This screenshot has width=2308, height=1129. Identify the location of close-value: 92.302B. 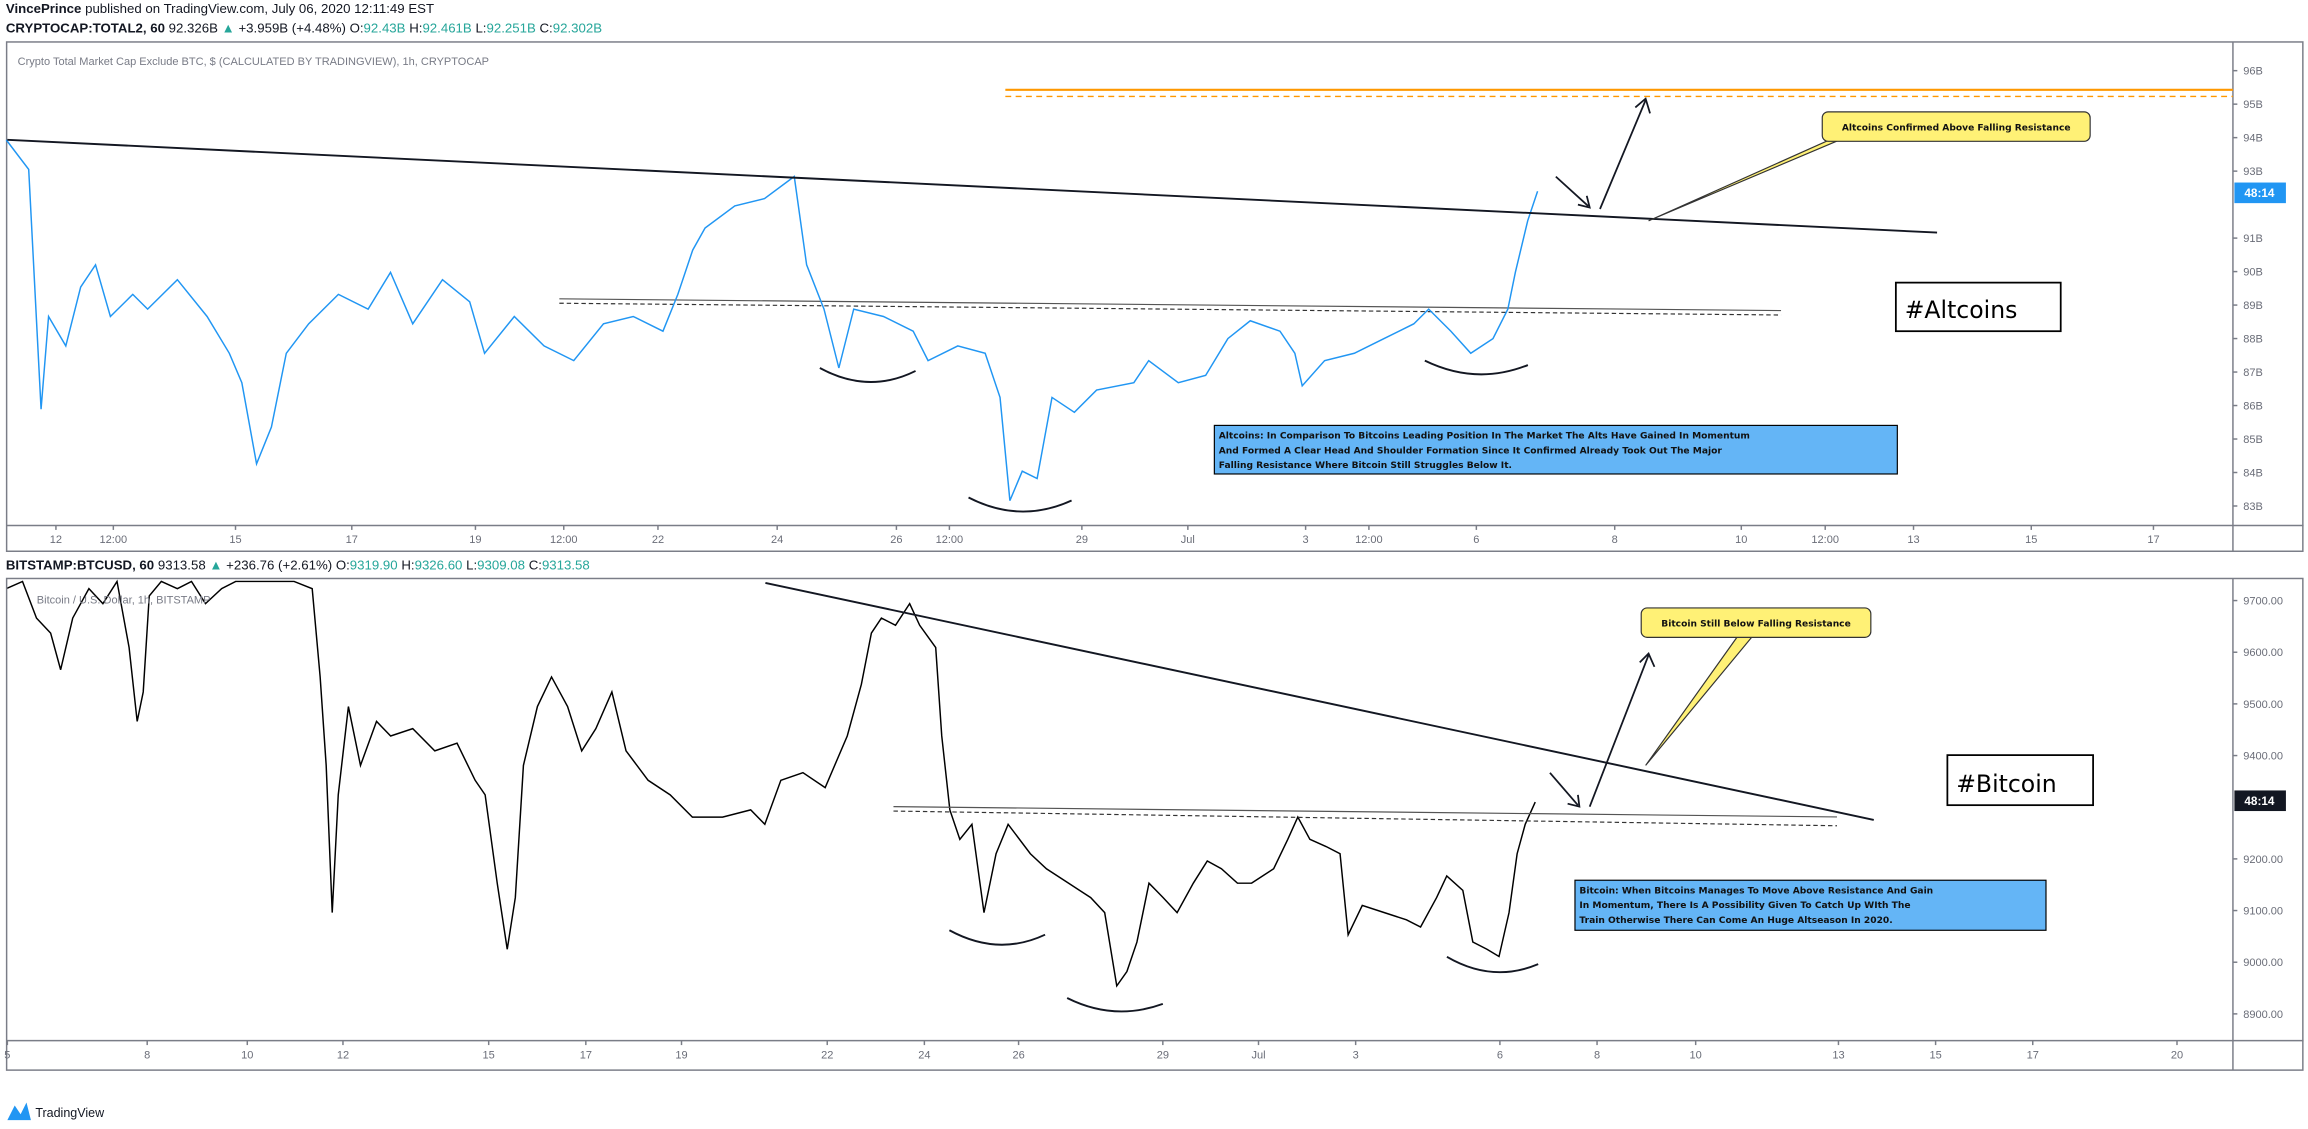
(577, 27).